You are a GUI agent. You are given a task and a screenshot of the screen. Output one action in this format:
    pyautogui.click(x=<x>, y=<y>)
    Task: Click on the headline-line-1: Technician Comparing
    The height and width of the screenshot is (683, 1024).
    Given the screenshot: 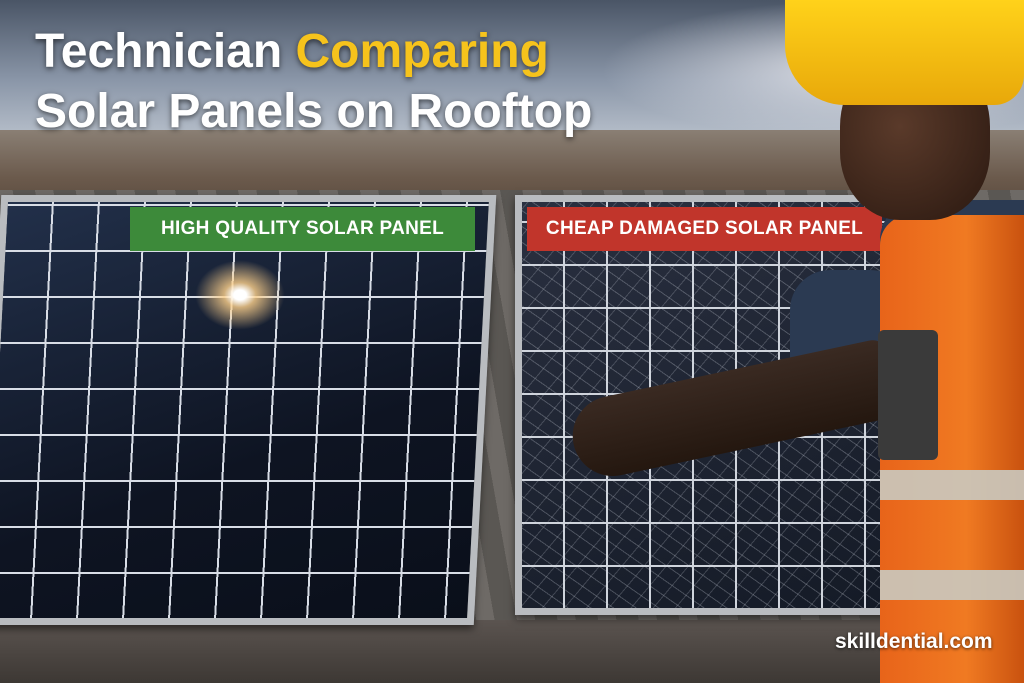 What is the action you would take?
    pyautogui.click(x=313, y=52)
    